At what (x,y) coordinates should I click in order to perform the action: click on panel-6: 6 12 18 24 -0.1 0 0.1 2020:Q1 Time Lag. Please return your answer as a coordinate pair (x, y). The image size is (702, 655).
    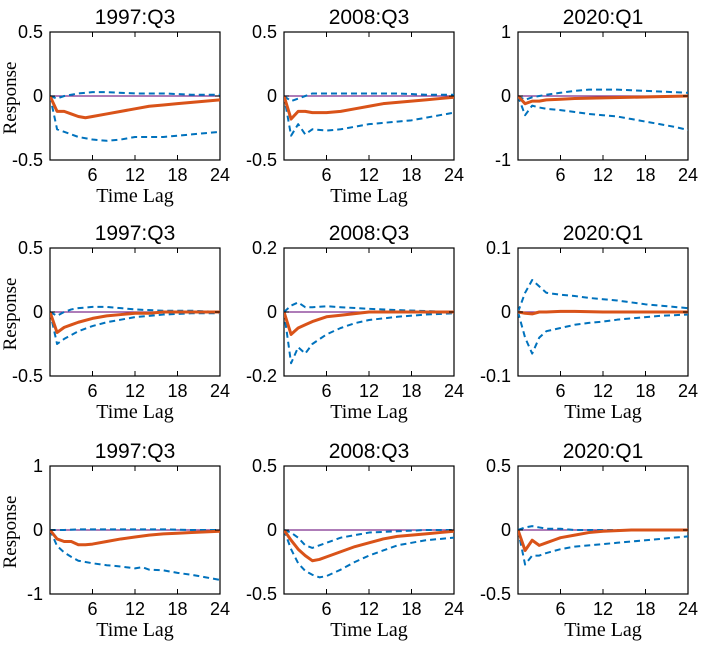
    Looking at the image, I should click on (589, 322).